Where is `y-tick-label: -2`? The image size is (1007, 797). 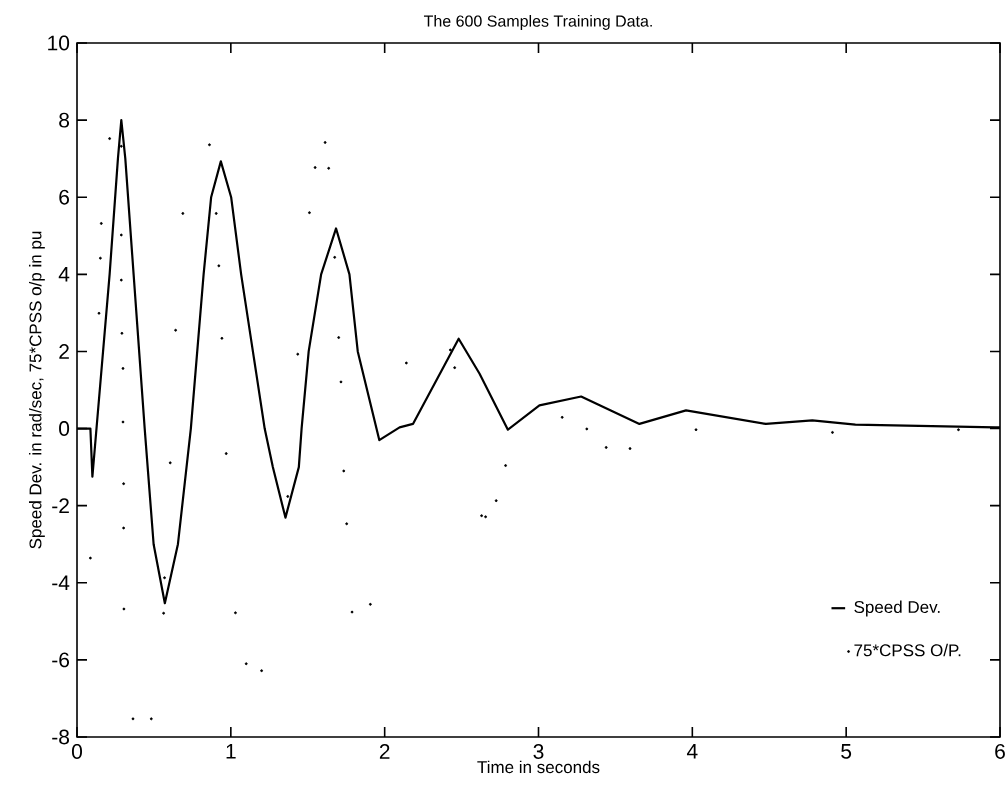
y-tick-label: -2 is located at coordinates (60, 505).